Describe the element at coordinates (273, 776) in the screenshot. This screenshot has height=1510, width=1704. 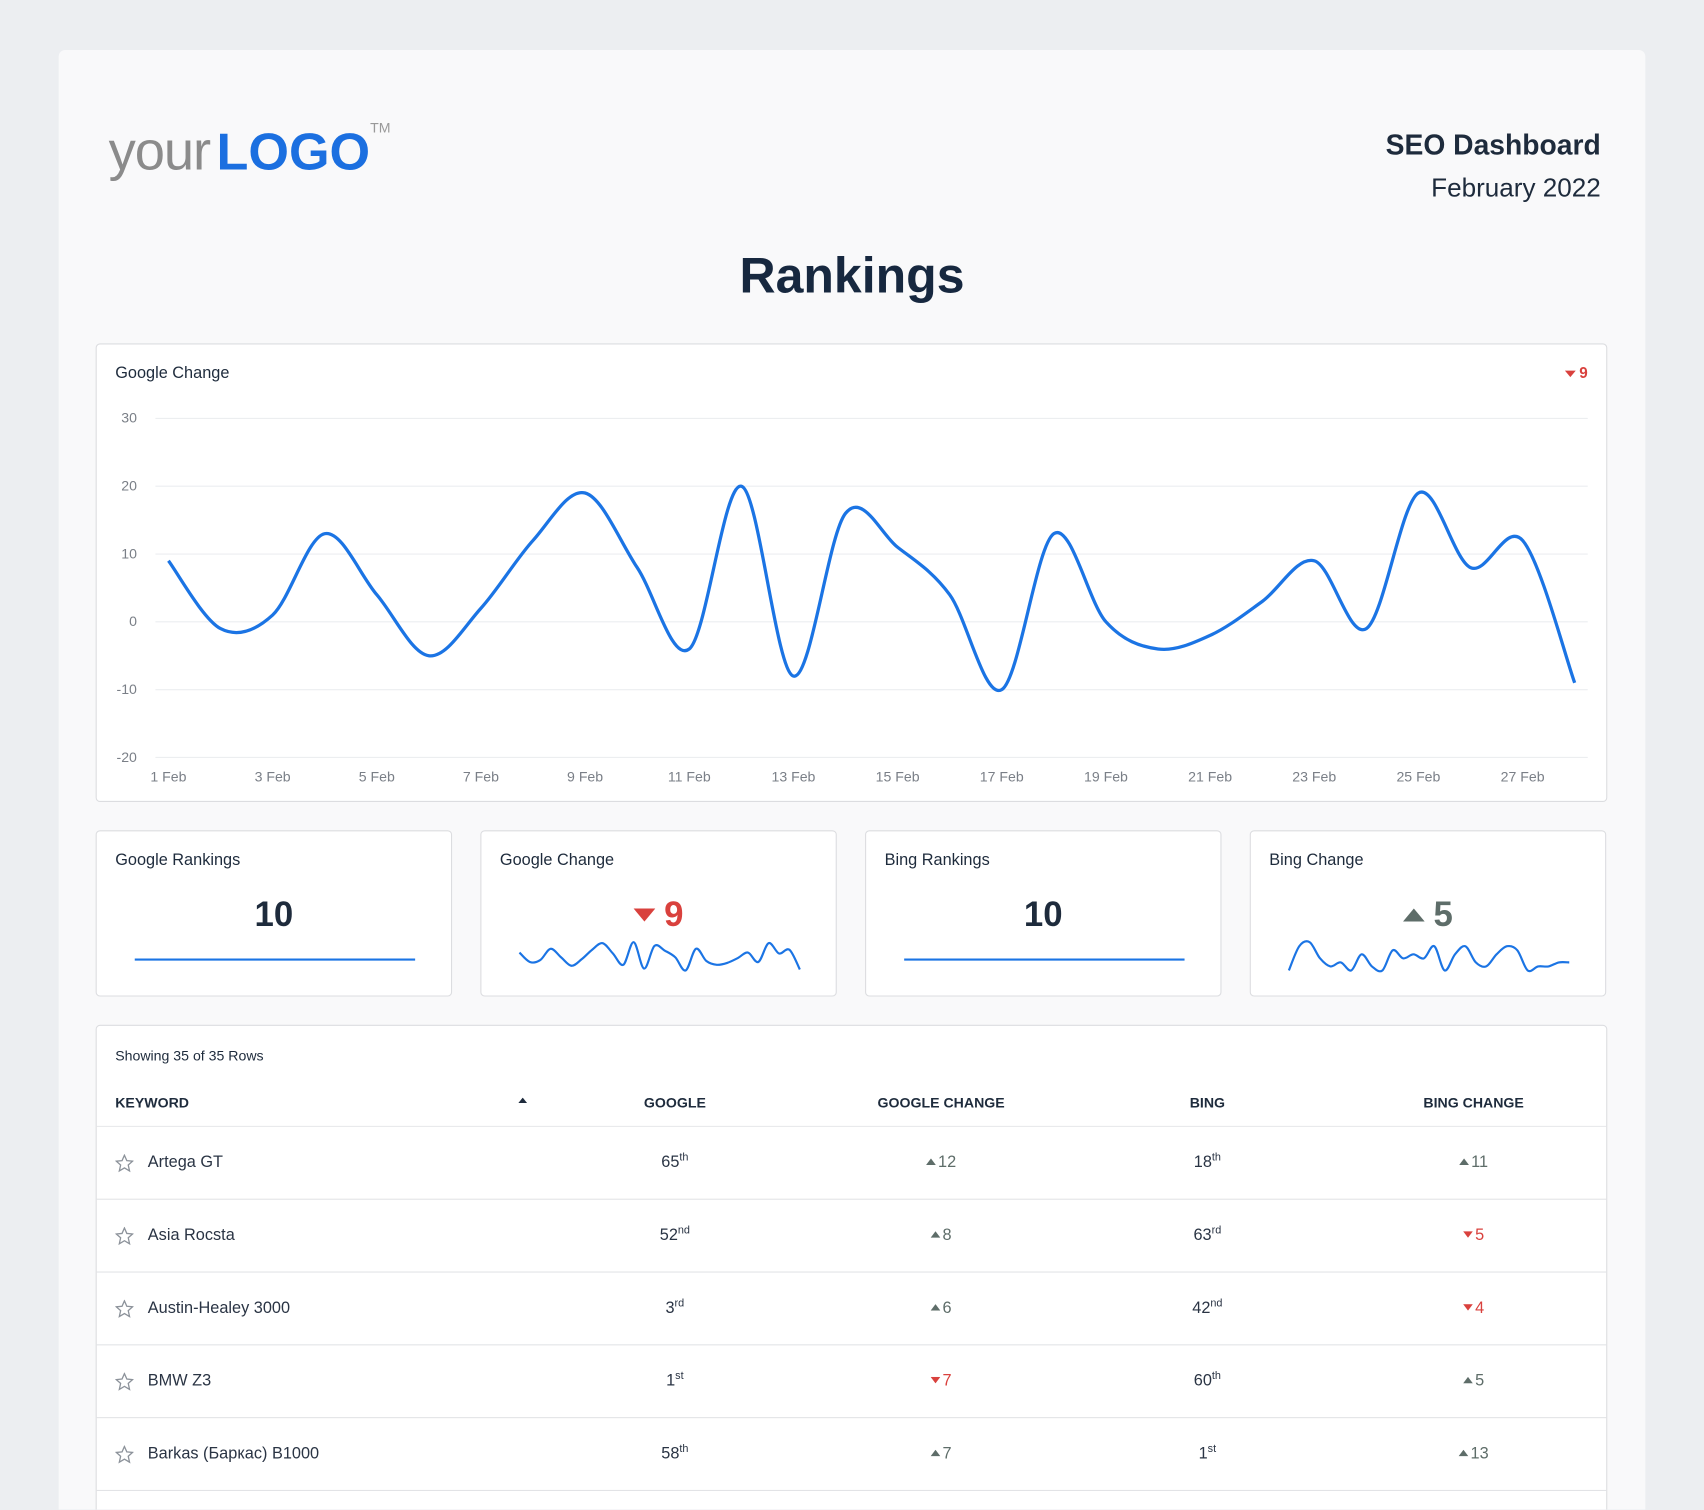
I see `x-tick-label: 3 Feb` at that location.